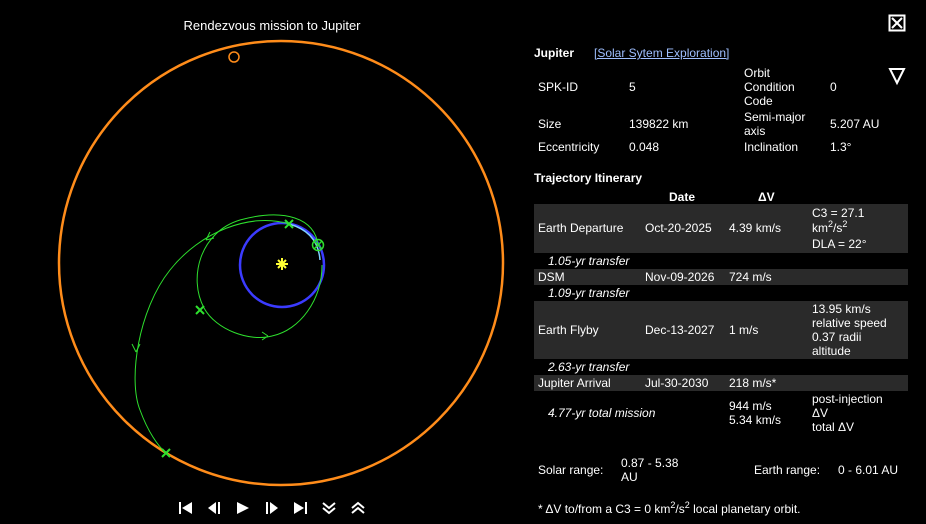 This screenshot has width=926, height=524. Describe the element at coordinates (678, 228) in the screenshot. I see `departure-date: Oct-20-2025` at that location.